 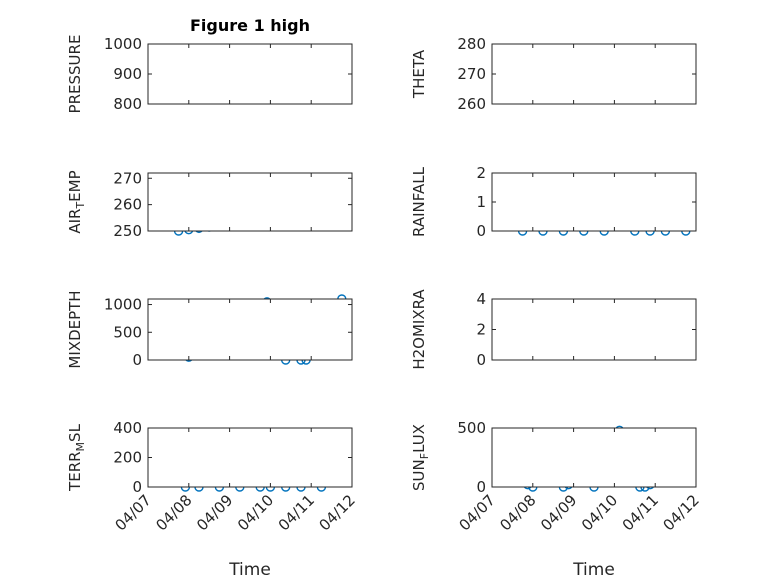 What do you see at coordinates (123, 305) in the screenshot?
I see `y-tick-label-mixdepth: 1000` at bounding box center [123, 305].